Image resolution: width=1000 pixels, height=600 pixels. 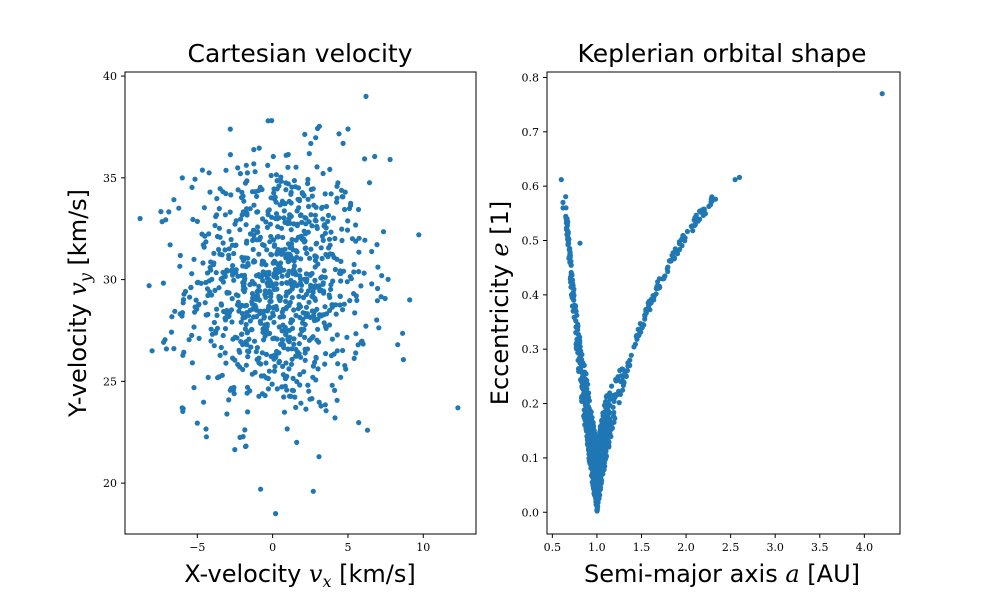 I want to click on x-tick-label: −5, so click(x=197, y=547).